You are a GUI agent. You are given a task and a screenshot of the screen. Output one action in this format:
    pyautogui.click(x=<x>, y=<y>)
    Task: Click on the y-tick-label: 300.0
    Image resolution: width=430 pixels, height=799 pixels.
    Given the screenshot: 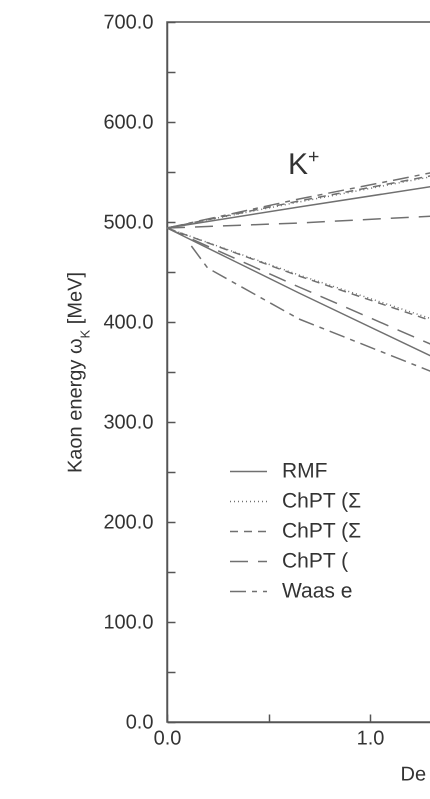 What is the action you would take?
    pyautogui.click(x=128, y=423)
    